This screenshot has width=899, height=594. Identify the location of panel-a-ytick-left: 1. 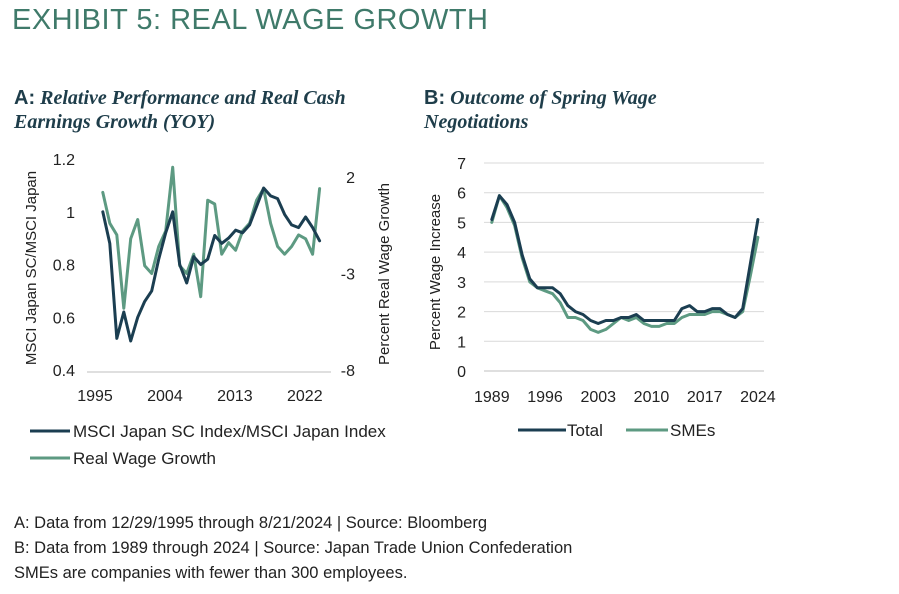
(70, 213).